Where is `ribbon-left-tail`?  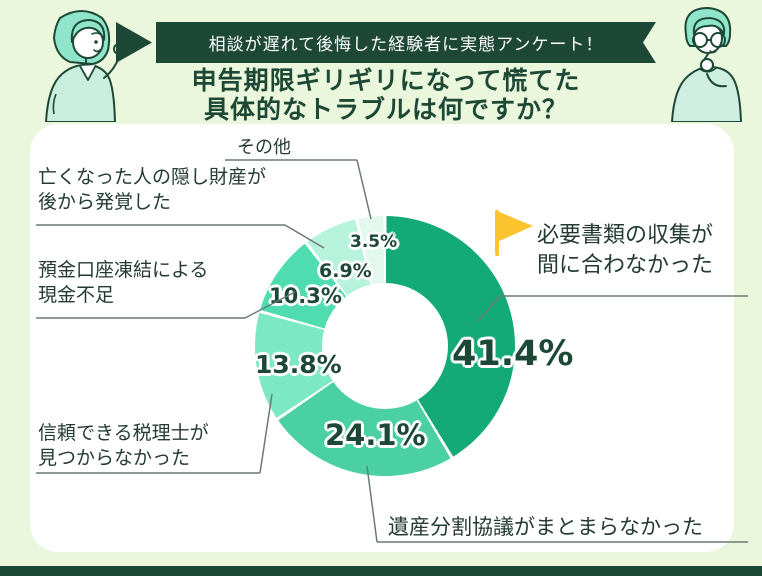
ribbon-left-tail is located at coordinates (134, 42).